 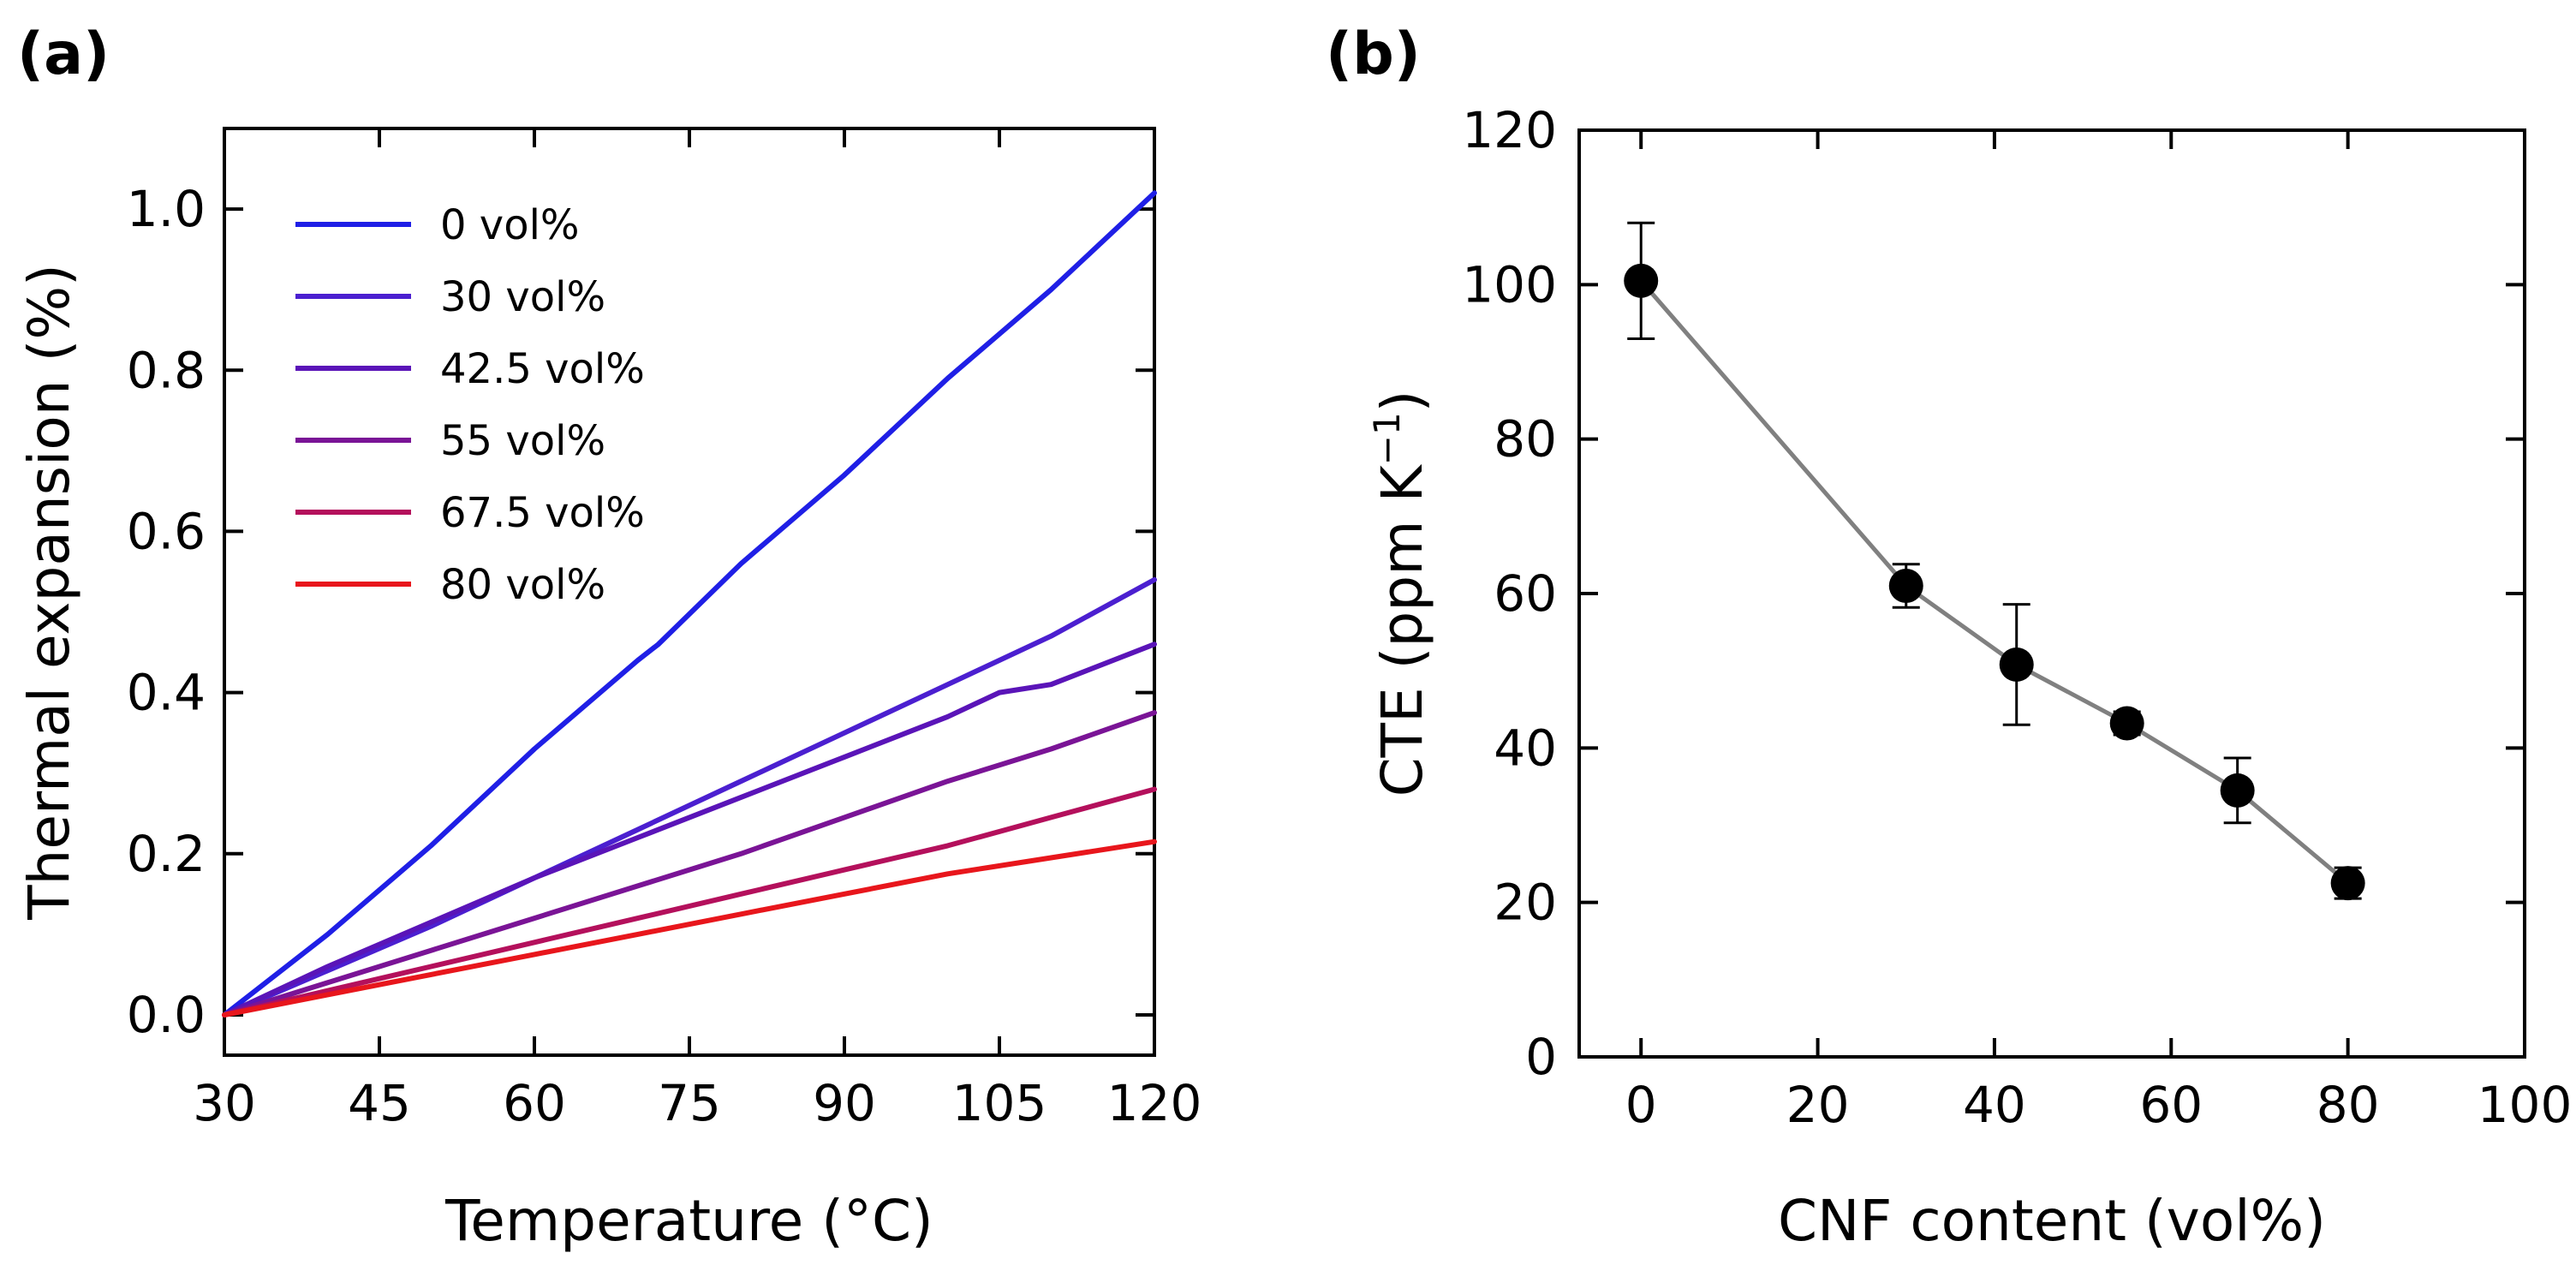 I want to click on chart-b-xtick-label: 0, so click(x=1641, y=1105).